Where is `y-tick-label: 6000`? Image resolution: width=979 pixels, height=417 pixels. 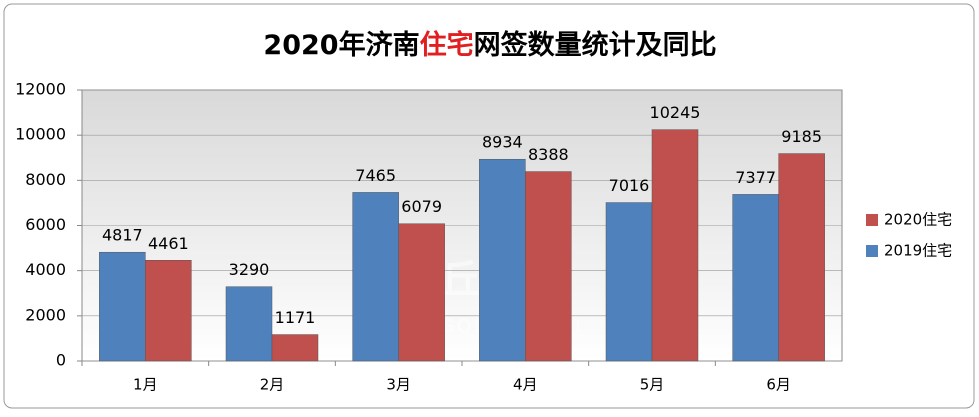 y-tick-label: 6000 is located at coordinates (45, 224).